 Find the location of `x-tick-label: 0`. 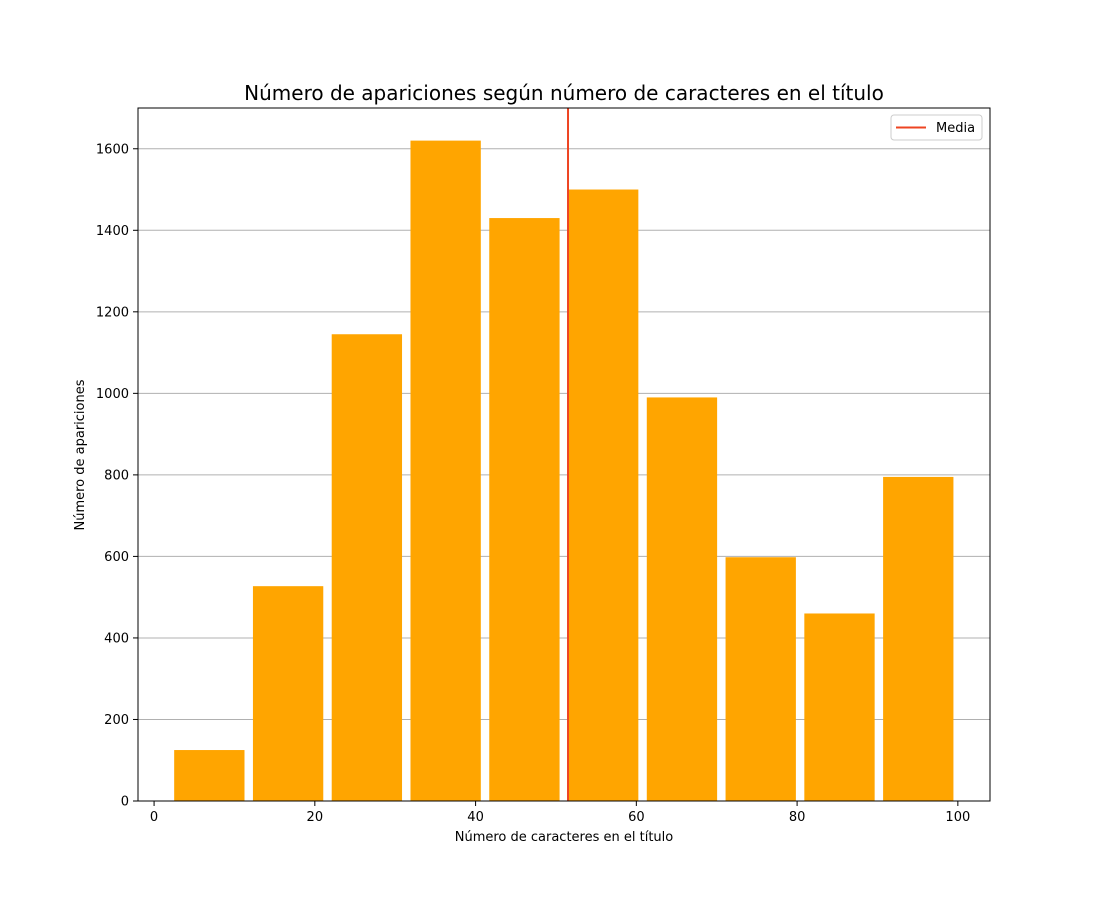

x-tick-label: 0 is located at coordinates (154, 817).